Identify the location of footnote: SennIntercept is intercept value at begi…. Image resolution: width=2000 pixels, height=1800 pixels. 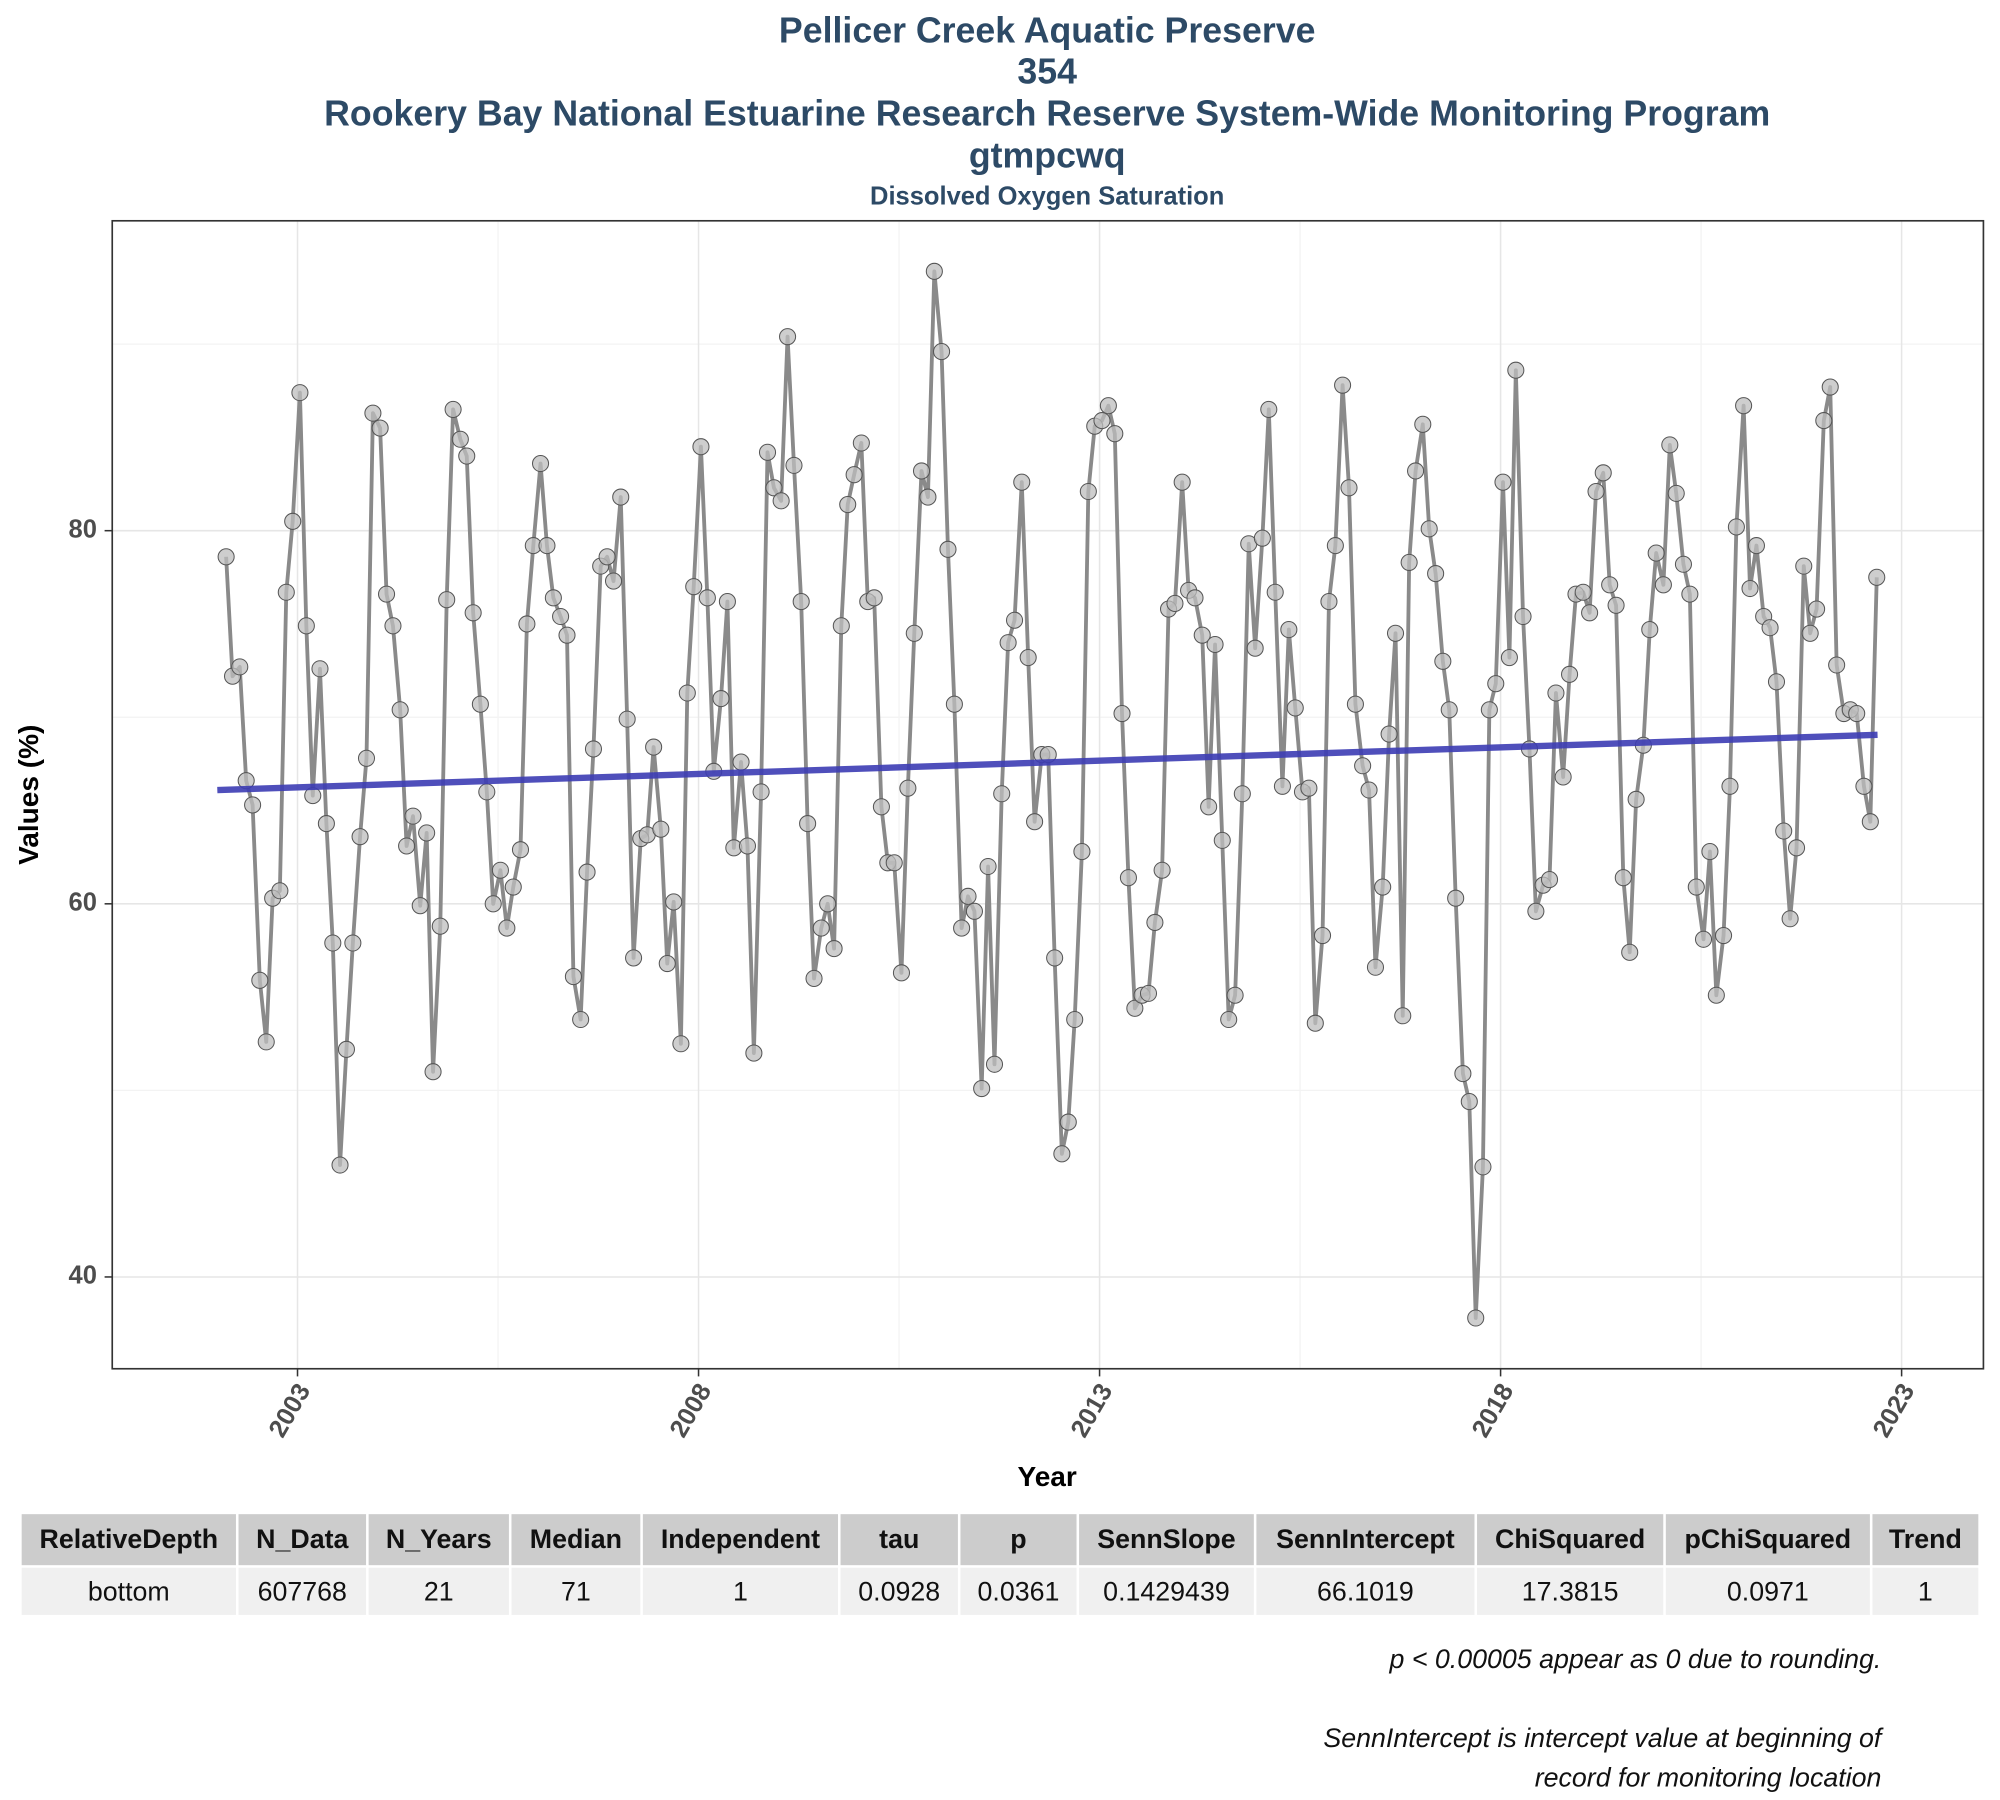
(1603, 1738).